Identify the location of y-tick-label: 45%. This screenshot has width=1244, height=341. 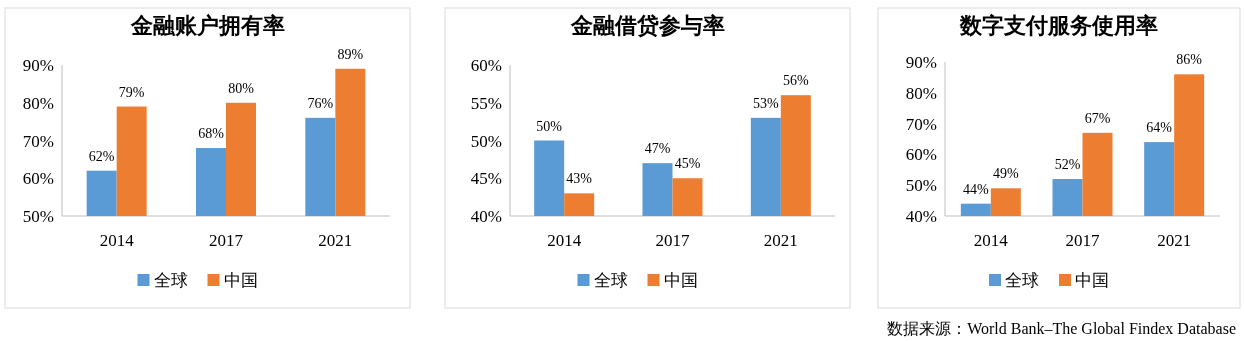
(486, 179).